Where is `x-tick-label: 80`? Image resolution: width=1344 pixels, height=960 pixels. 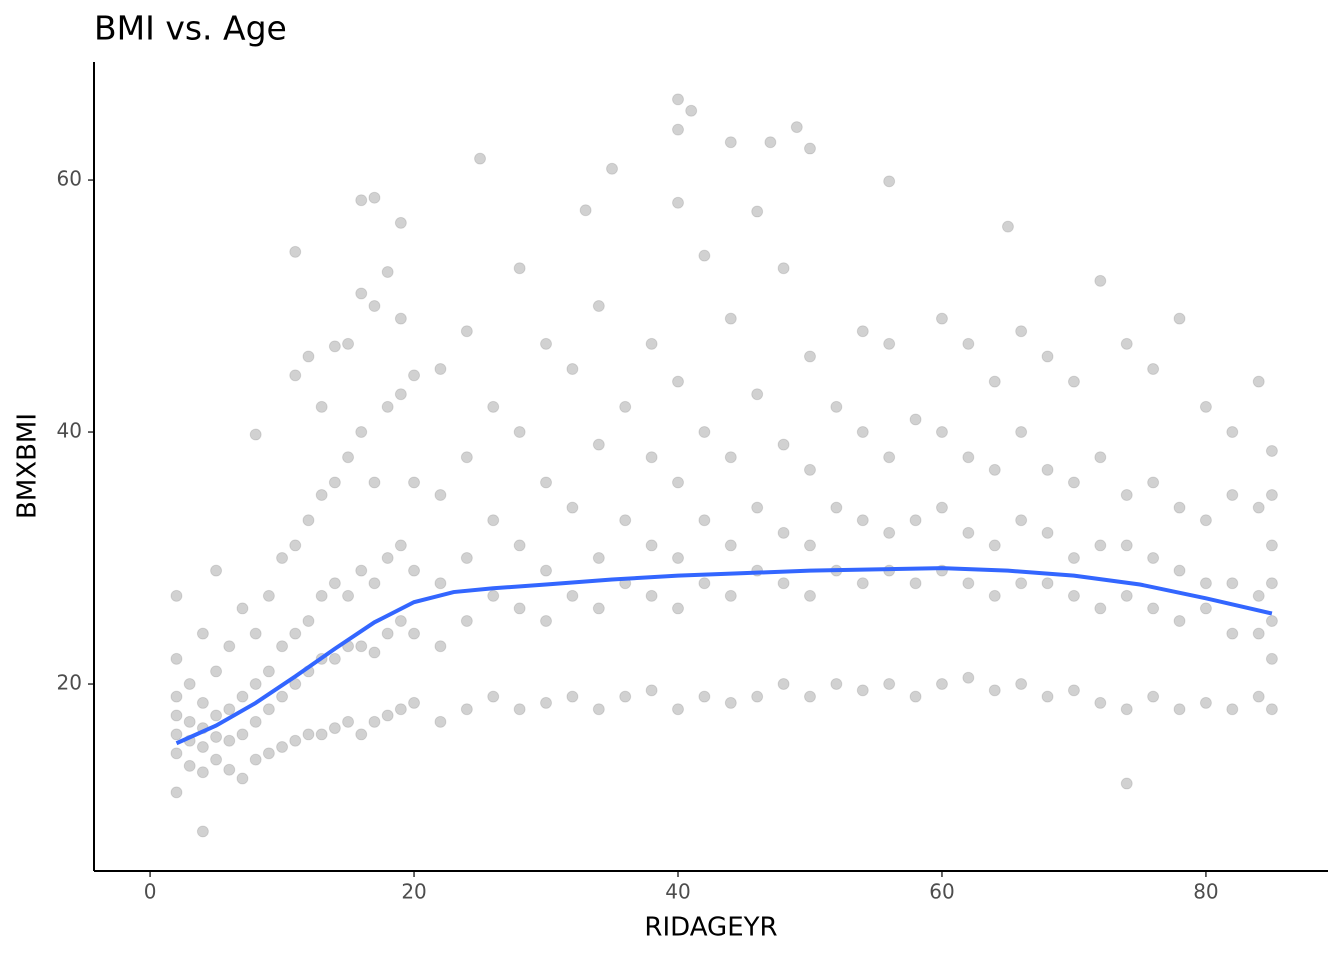 x-tick-label: 80 is located at coordinates (1205, 892).